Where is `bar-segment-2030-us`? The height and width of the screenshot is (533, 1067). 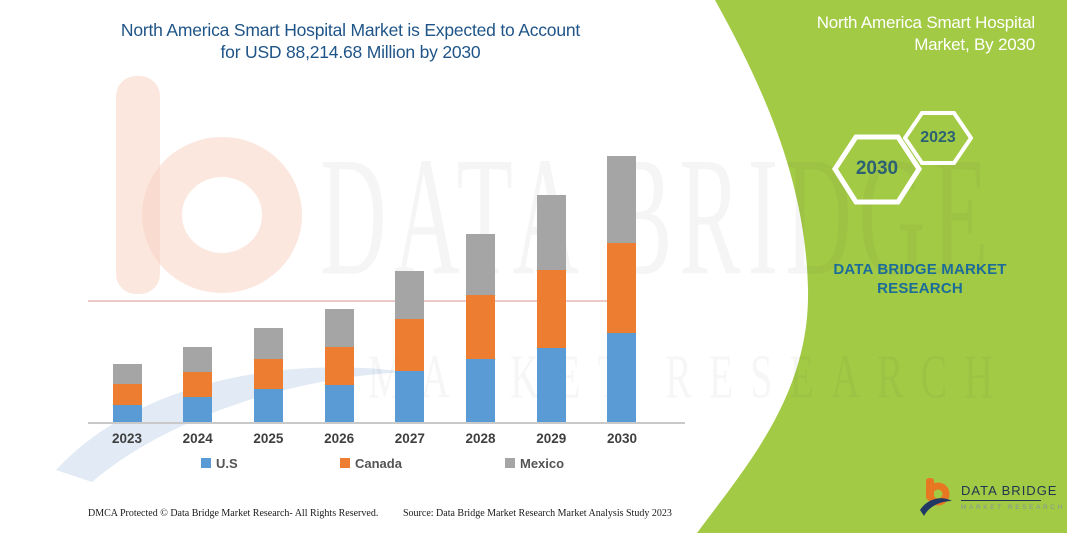 bar-segment-2030-us is located at coordinates (622, 377).